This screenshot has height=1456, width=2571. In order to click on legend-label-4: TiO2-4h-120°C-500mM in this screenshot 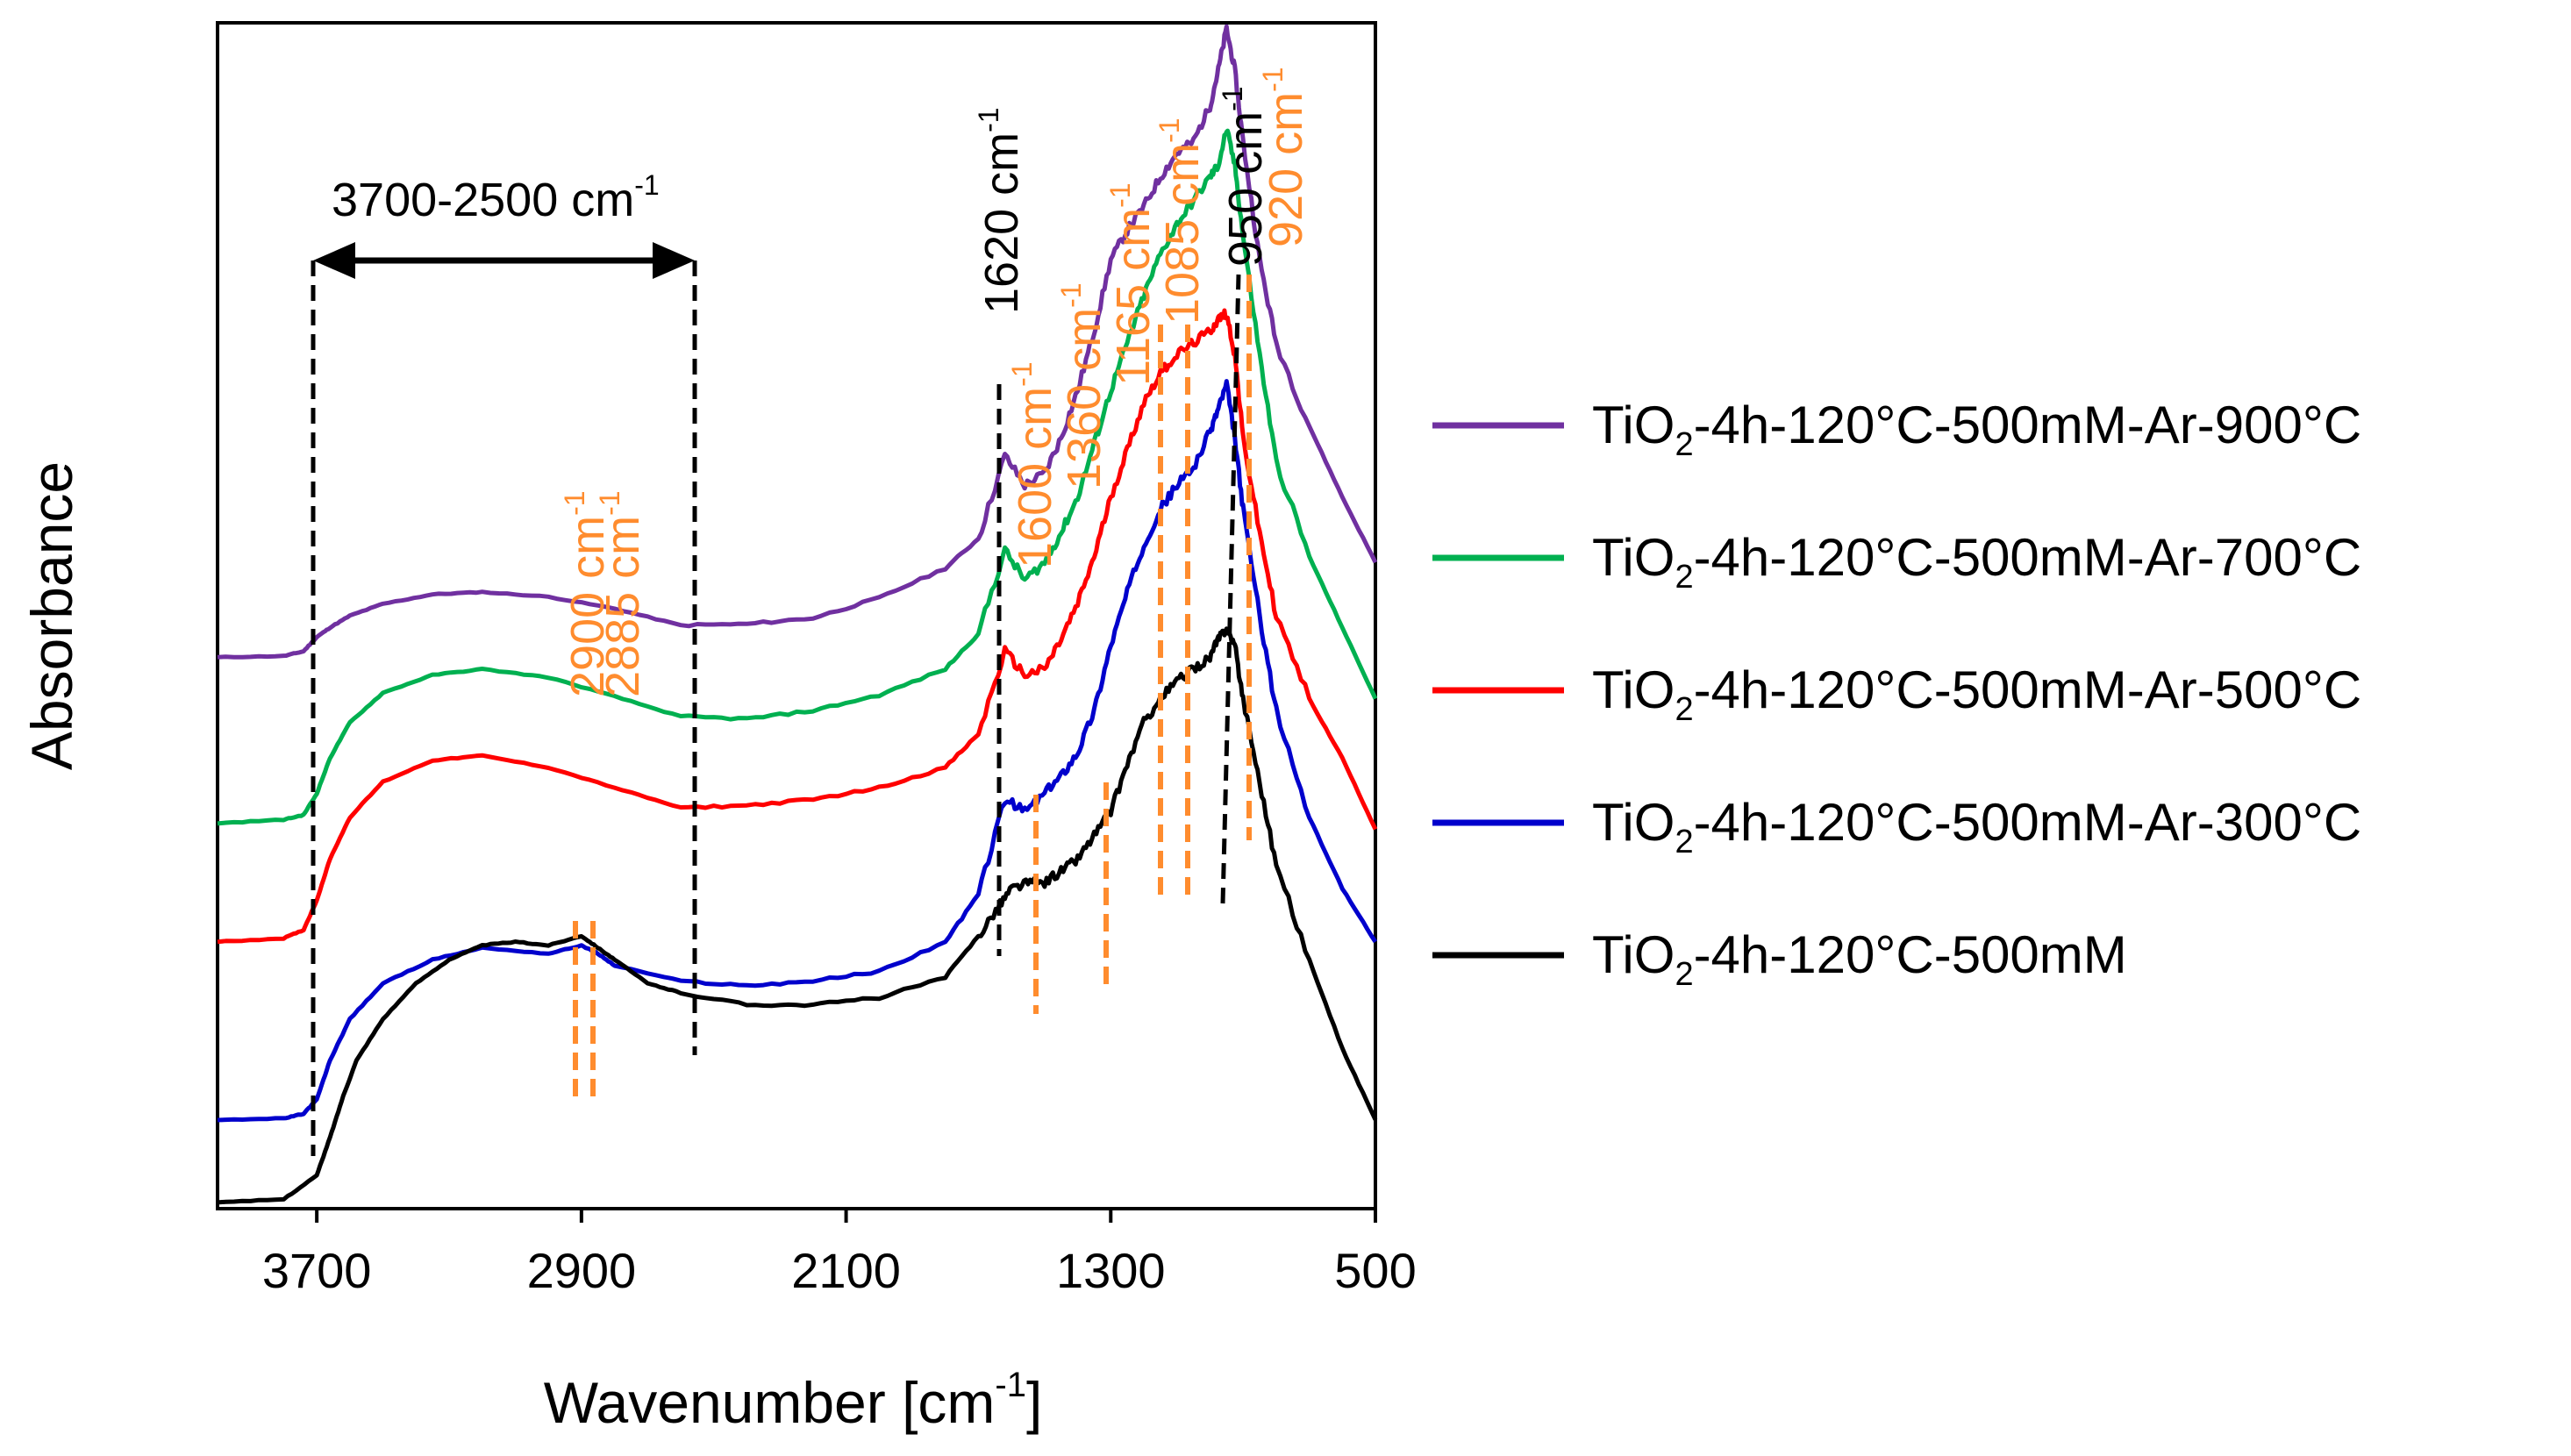, I will do `click(1859, 959)`.